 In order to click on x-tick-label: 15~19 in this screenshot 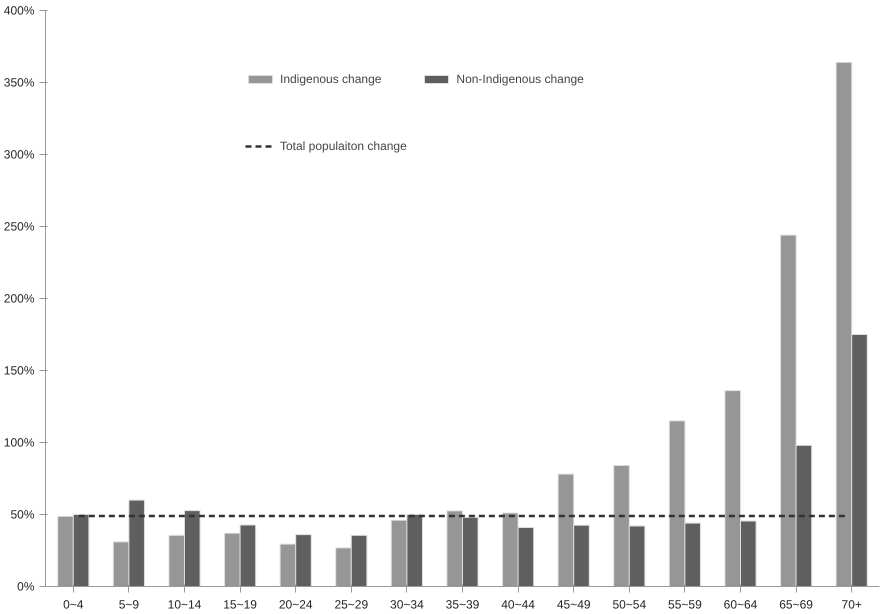, I will do `click(240, 605)`.